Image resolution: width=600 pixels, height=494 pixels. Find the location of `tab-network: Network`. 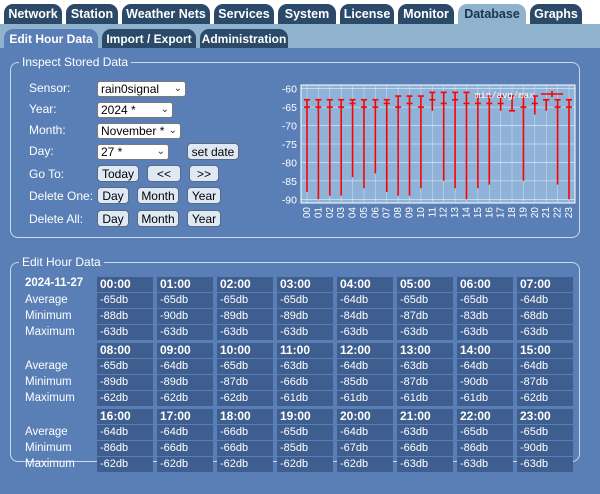

tab-network: Network is located at coordinates (33, 14).